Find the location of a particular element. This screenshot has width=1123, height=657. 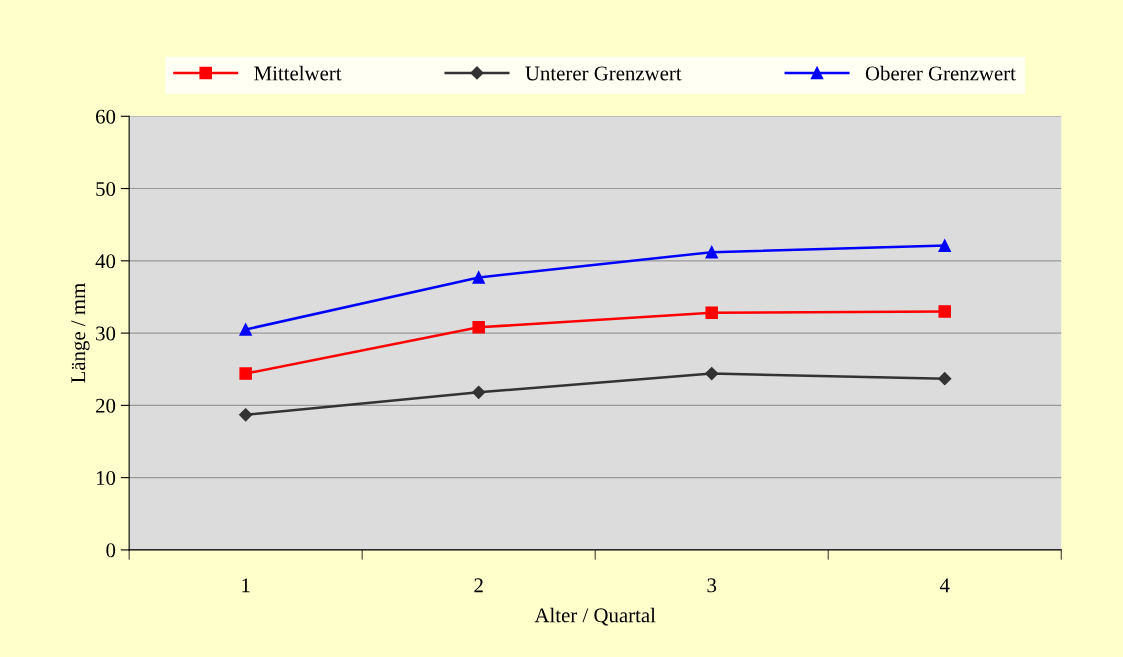

legend-label: Unterer Grenzwert is located at coordinates (603, 73).